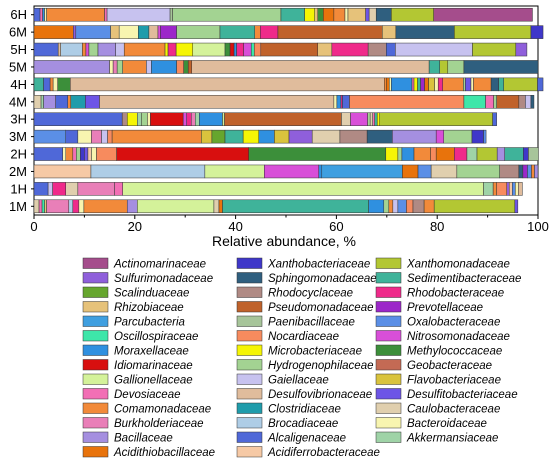 This screenshot has height=461, width=550. Describe the element at coordinates (18, 136) in the screenshot. I see `y-tick-label: 3M` at that location.